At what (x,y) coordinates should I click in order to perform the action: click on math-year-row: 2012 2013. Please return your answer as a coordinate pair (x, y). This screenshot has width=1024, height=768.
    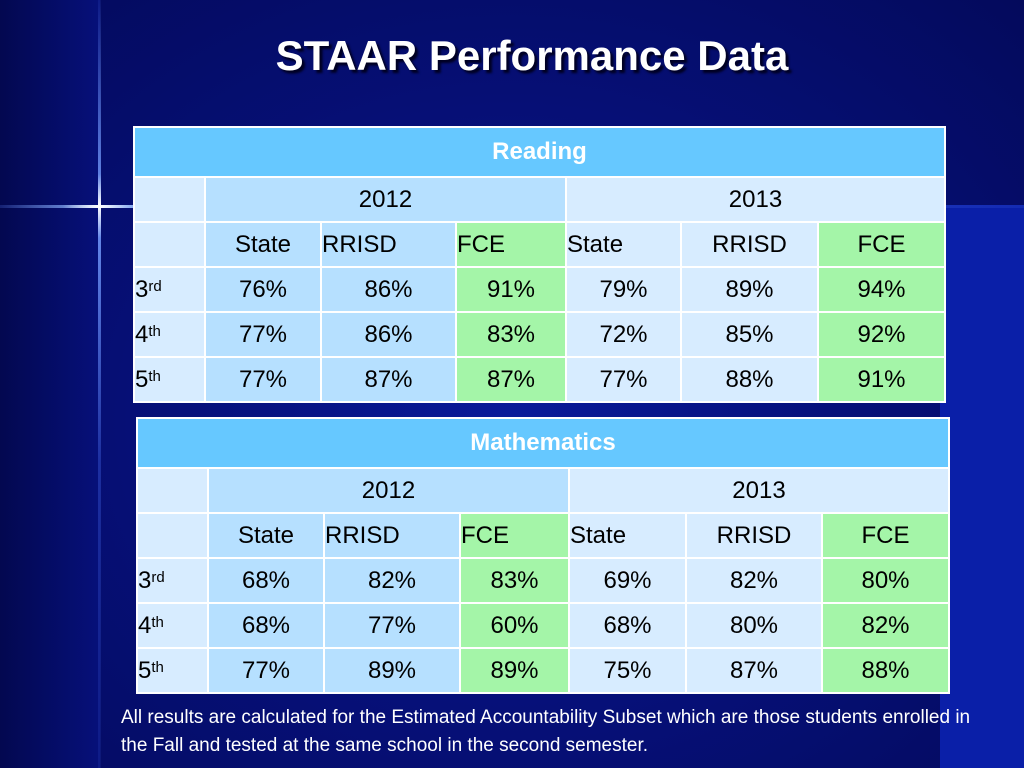
    Looking at the image, I should click on (543, 490).